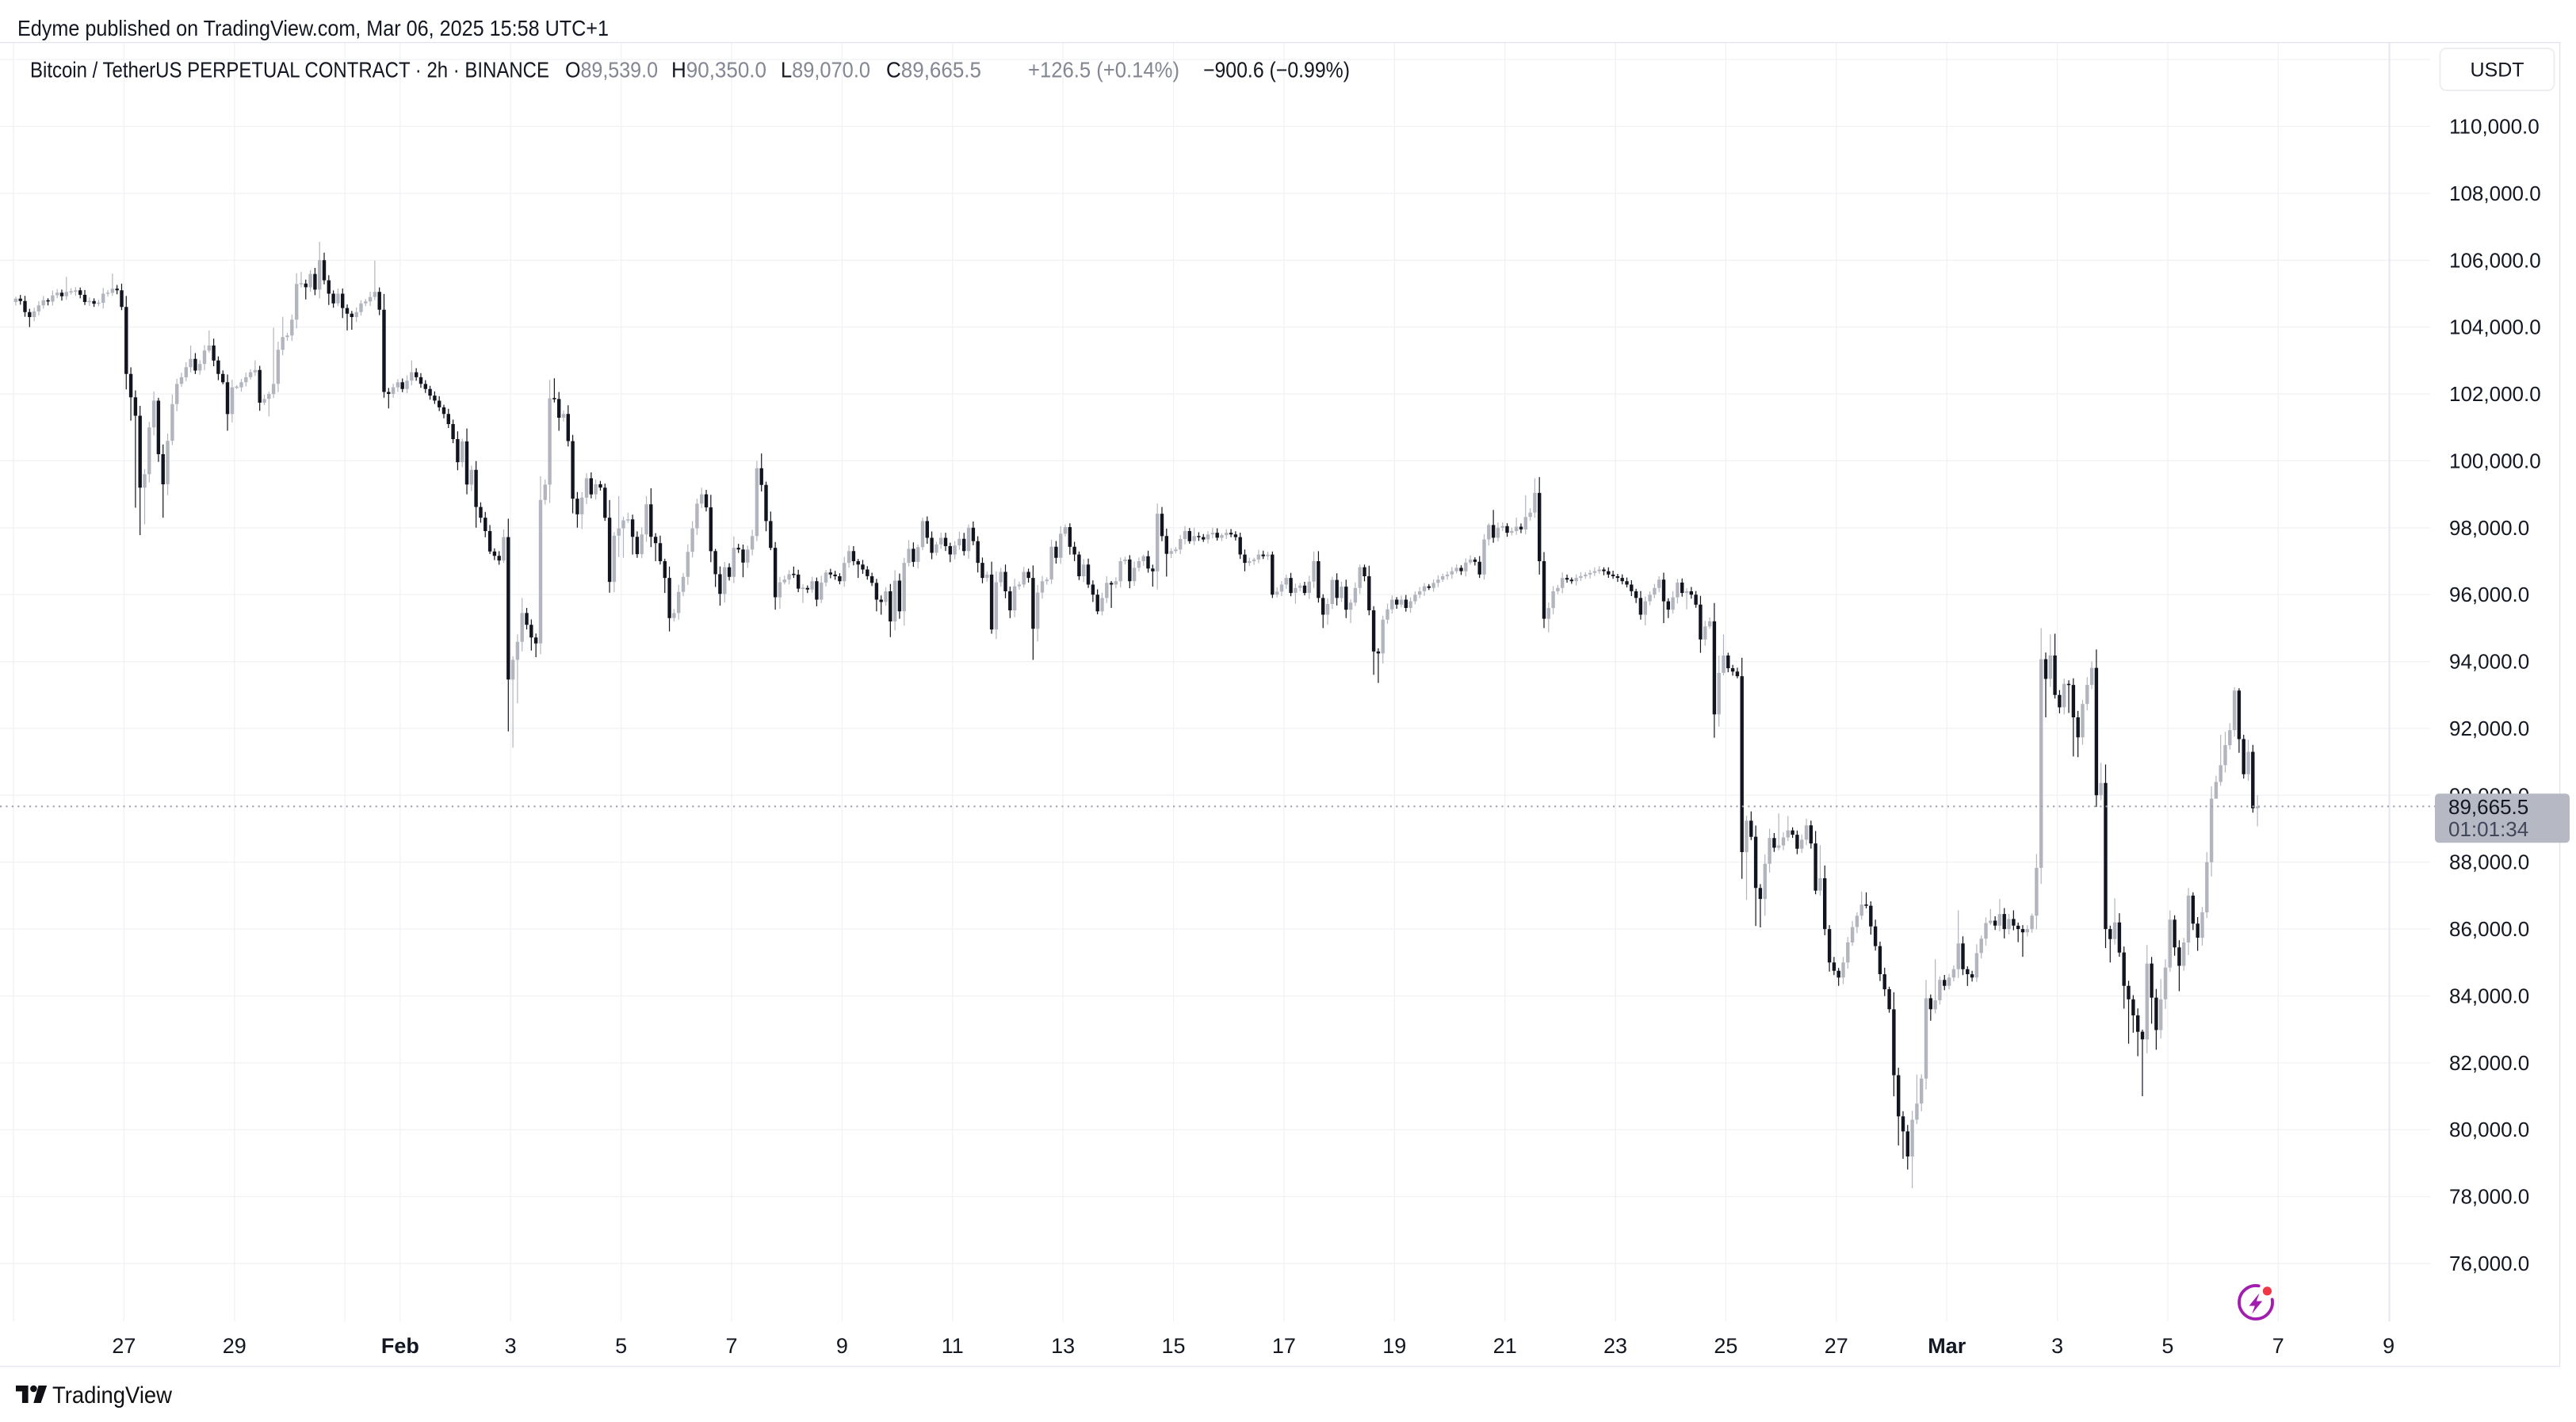  I want to click on svg-text: 23, so click(1615, 1346).